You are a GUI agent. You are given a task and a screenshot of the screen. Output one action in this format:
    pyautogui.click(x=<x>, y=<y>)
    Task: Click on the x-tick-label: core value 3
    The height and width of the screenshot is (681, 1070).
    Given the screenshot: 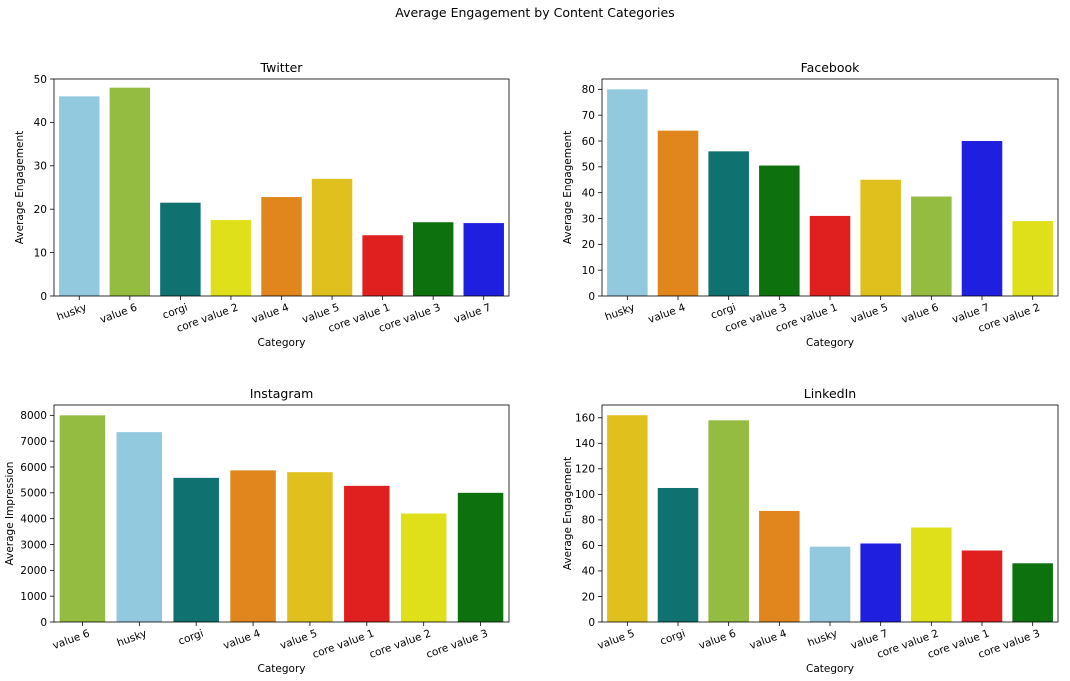 What is the action you would take?
    pyautogui.click(x=457, y=644)
    